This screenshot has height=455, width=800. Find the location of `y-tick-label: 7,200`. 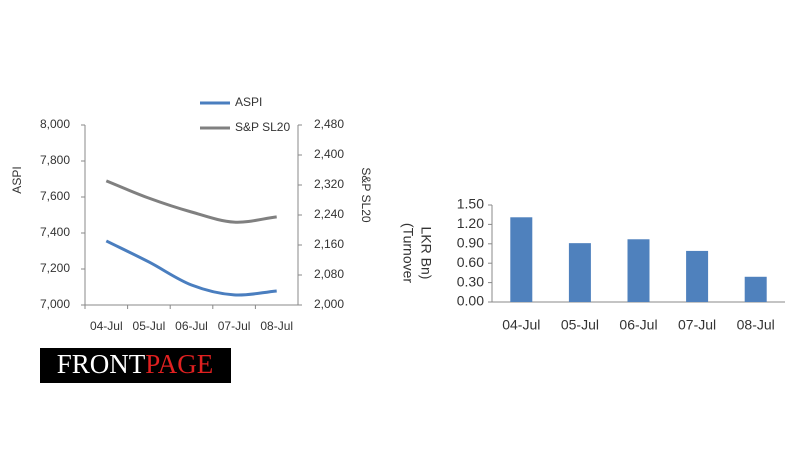

y-tick-label: 7,200 is located at coordinates (55, 268).